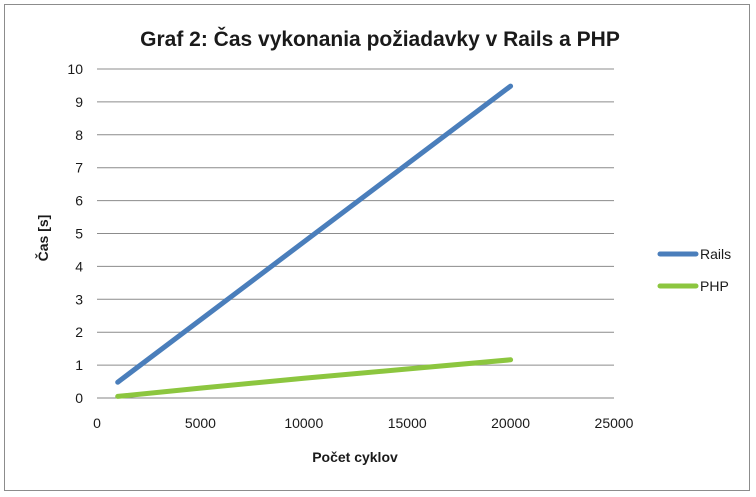  What do you see at coordinates (79, 234) in the screenshot?
I see `y-tick-label: 5` at bounding box center [79, 234].